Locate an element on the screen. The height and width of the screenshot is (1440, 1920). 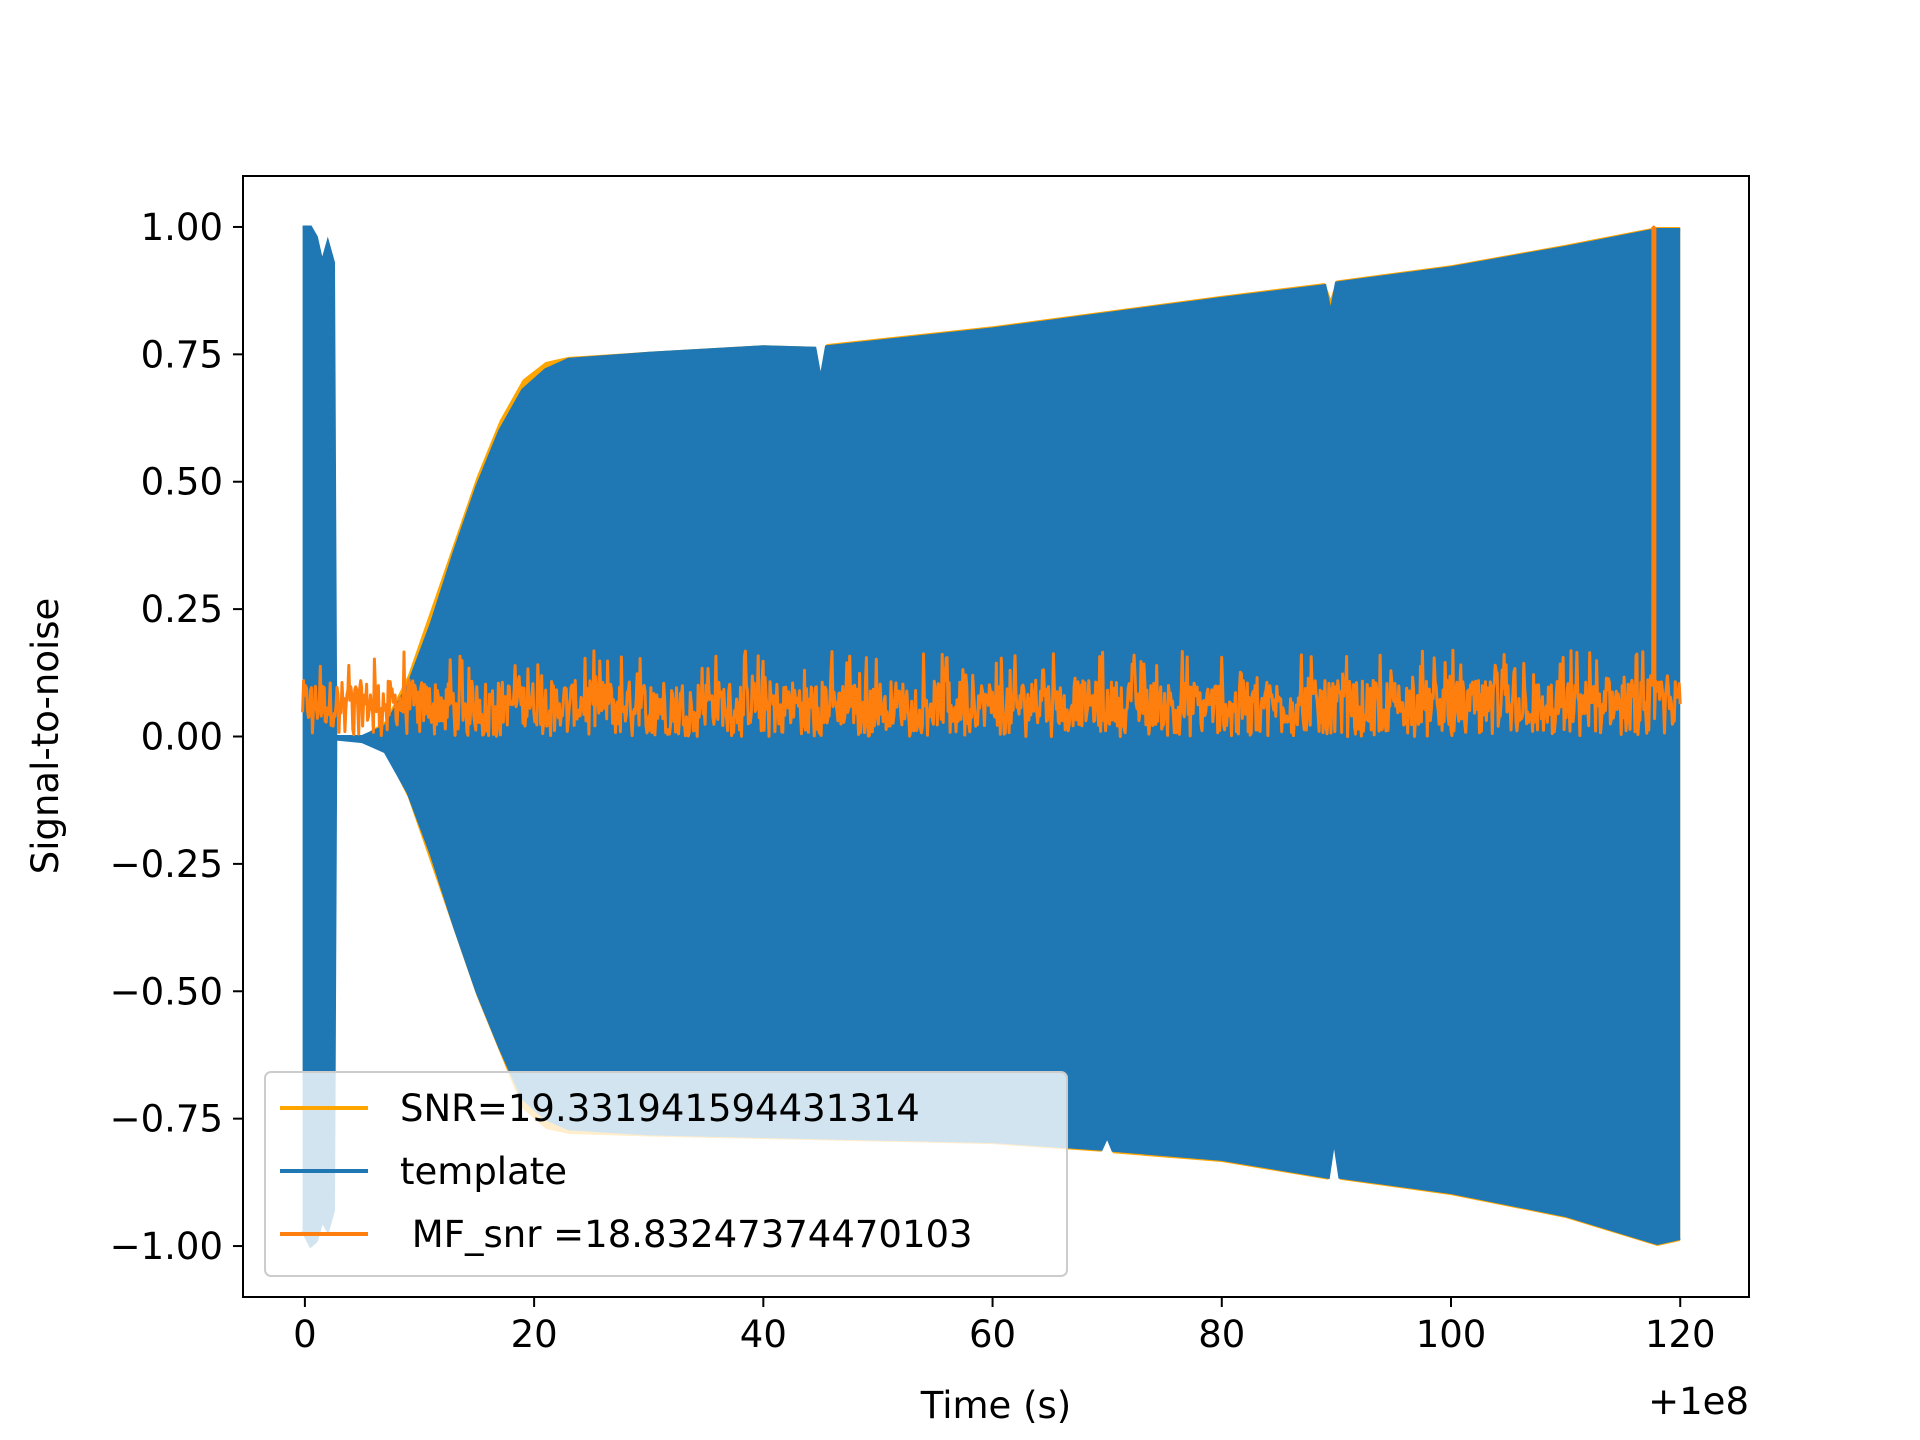
y-tick-label: −0.75 is located at coordinates (166, 1119).